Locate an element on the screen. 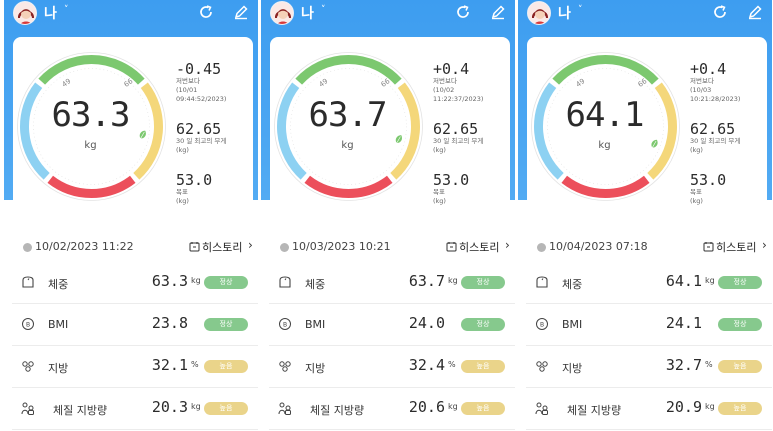  weight-value: 63.3 is located at coordinates (91, 115).